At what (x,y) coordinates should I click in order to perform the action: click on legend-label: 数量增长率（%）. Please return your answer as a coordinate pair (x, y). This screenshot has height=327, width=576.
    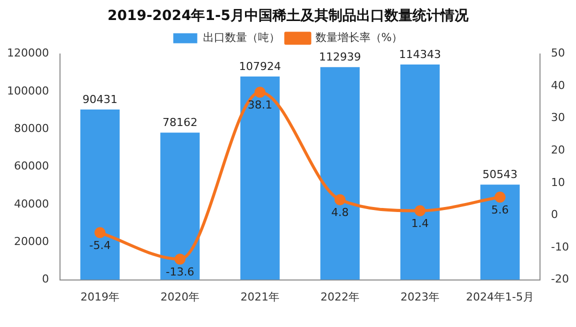
    Looking at the image, I should click on (359, 37).